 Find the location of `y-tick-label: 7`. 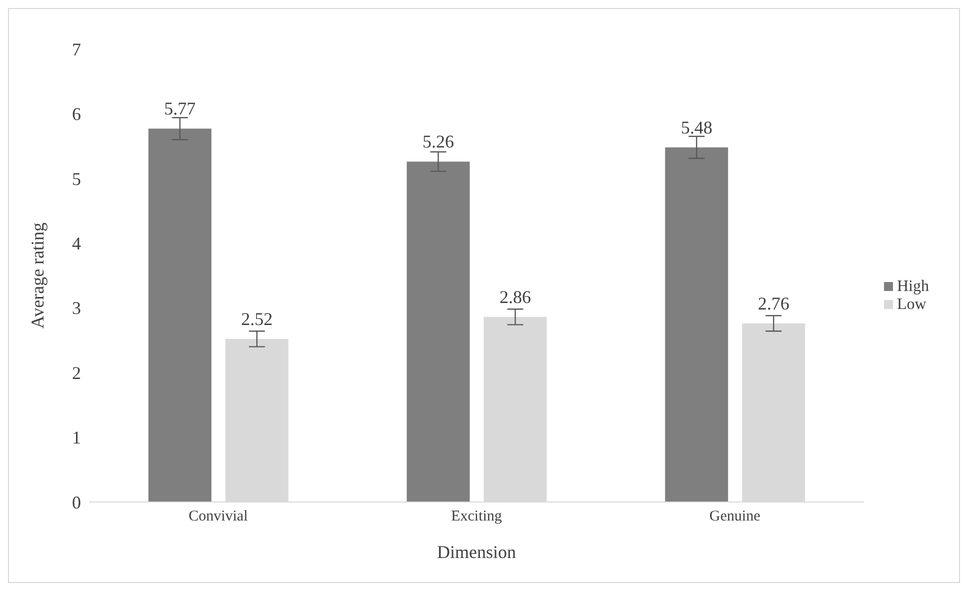

y-tick-label: 7 is located at coordinates (76, 49).